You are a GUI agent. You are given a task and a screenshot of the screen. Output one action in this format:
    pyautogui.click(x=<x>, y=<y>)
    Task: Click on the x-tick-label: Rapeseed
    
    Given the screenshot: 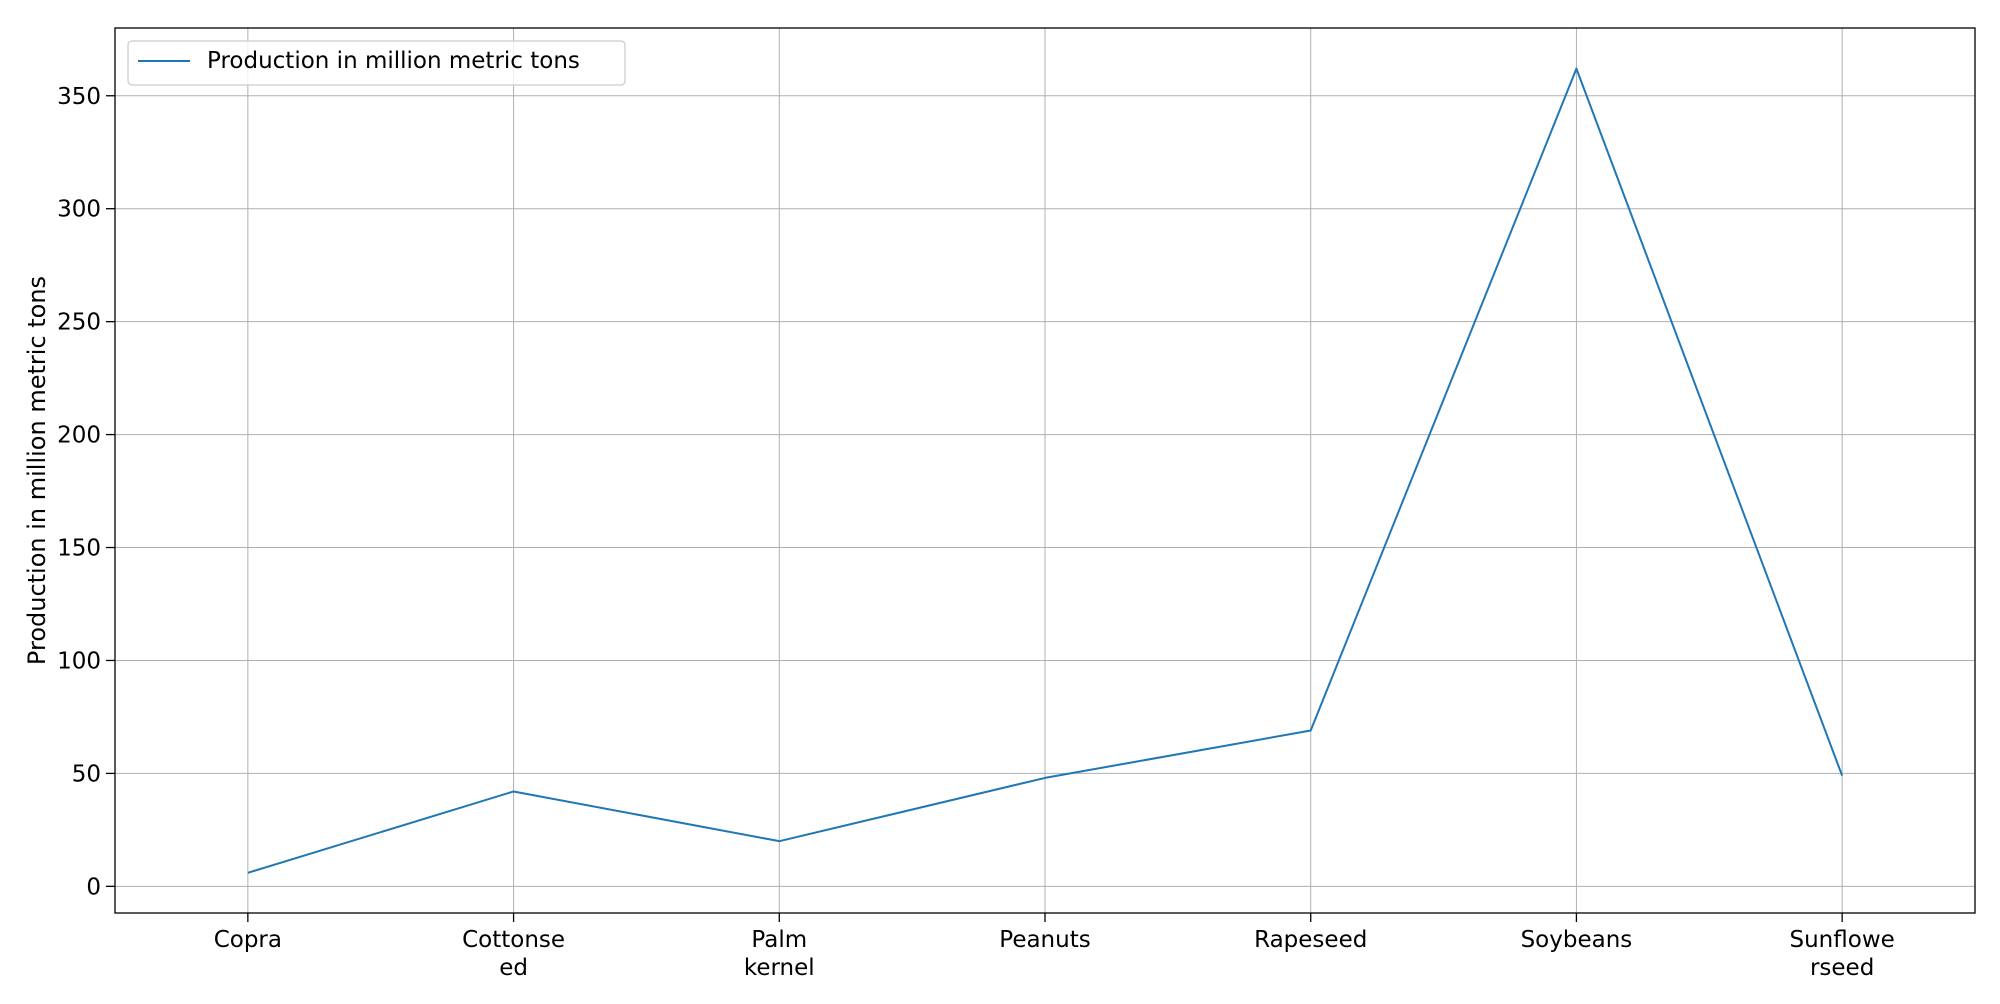 What is the action you would take?
    pyautogui.click(x=1310, y=940)
    